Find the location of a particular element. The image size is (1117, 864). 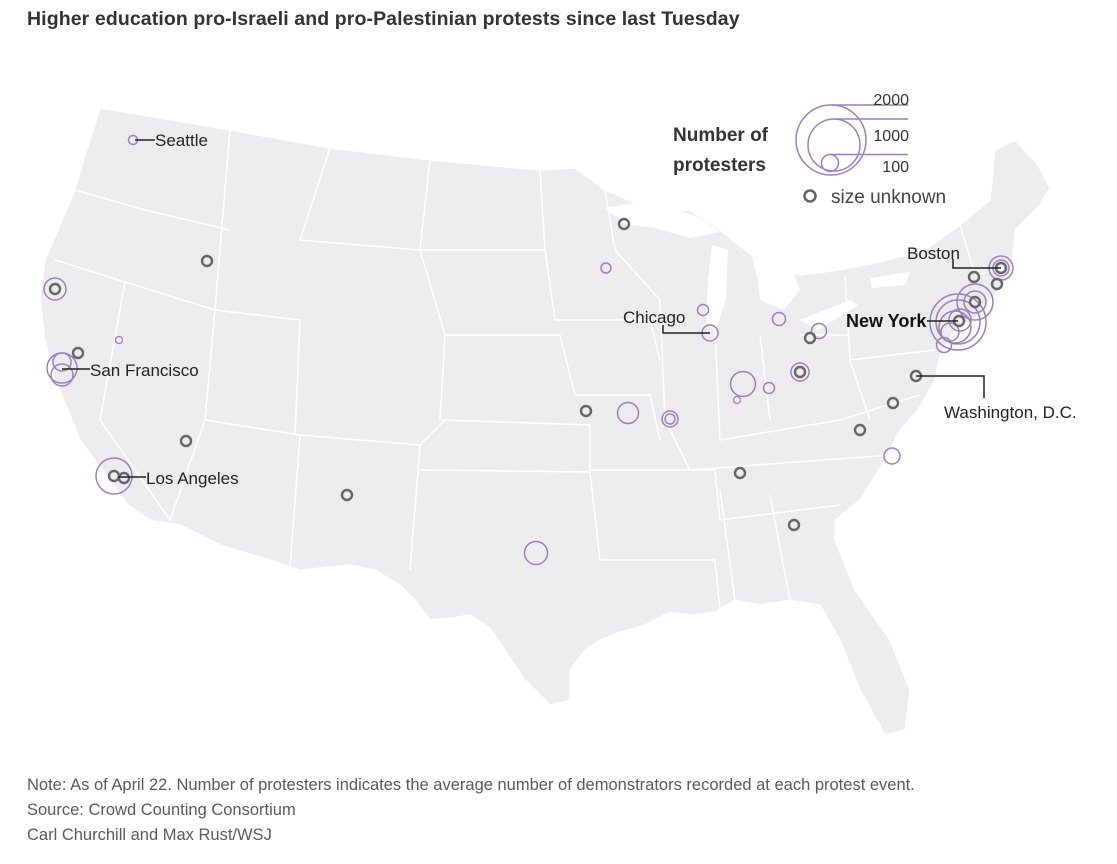

legend-unknown-label: size unknown is located at coordinates (888, 197).